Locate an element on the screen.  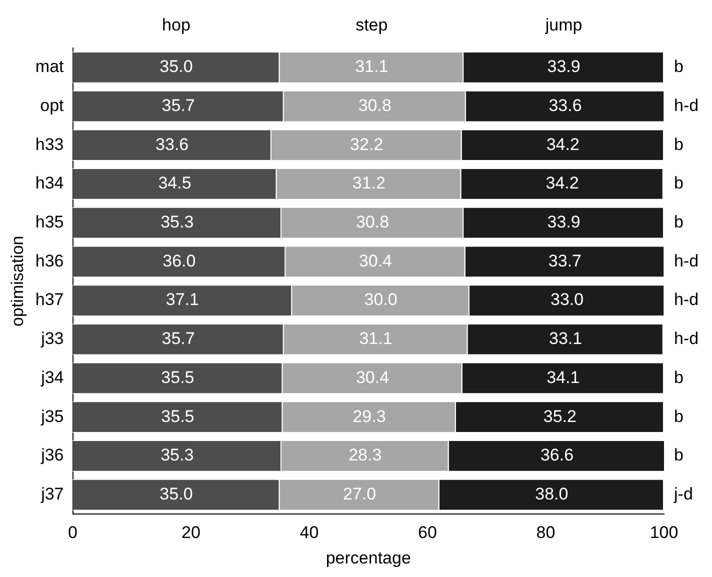
y-tick-label: j37 is located at coordinates (52, 494).